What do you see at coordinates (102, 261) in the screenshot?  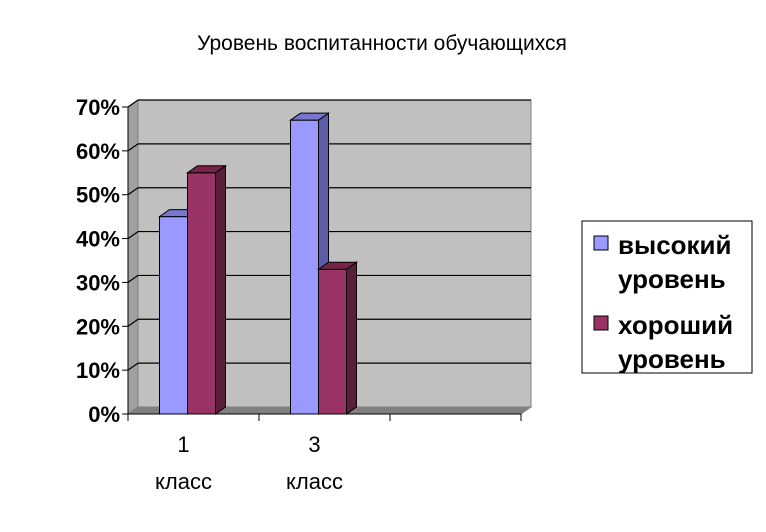 I see `y-axis: 0% 10% 20% 30% 40% 50% 60% 70%` at bounding box center [102, 261].